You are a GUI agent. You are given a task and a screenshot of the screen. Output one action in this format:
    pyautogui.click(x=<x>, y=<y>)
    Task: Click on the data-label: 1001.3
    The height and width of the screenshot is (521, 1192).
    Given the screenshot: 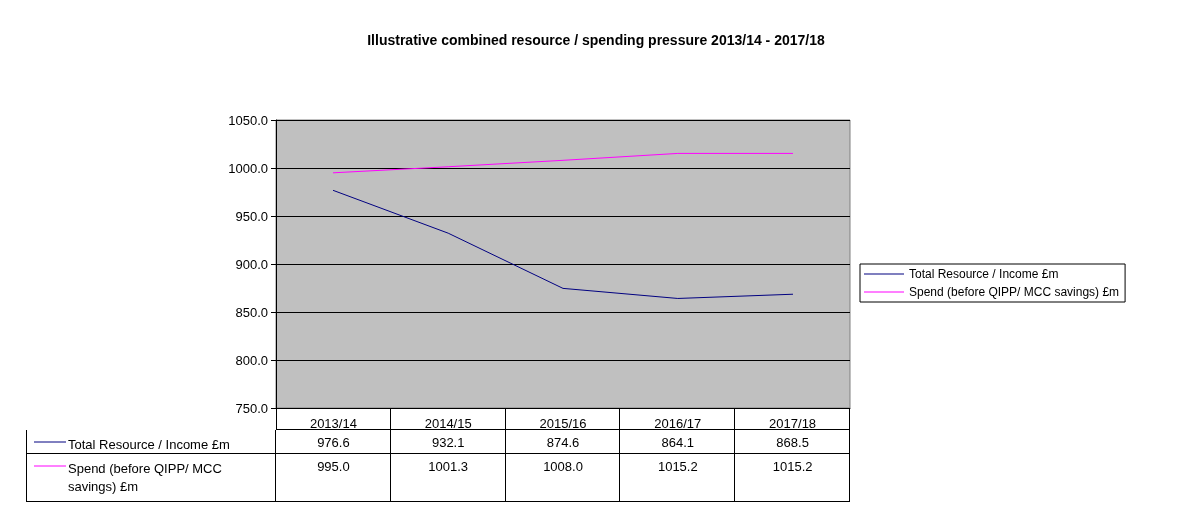 What is the action you would take?
    pyautogui.click(x=448, y=466)
    